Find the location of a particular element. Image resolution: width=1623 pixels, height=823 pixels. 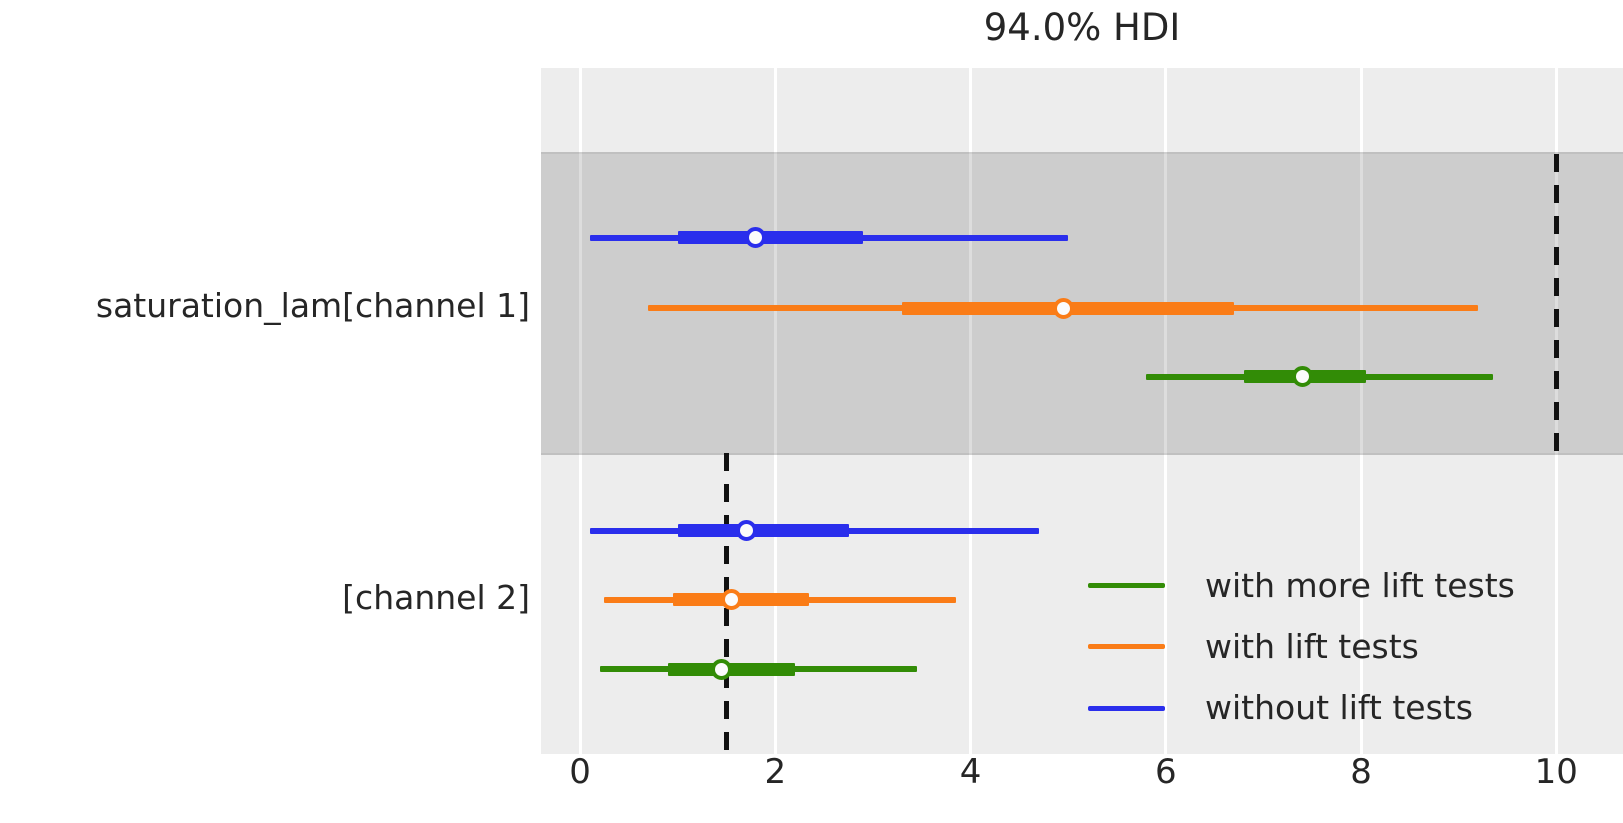

reference-dashed-line is located at coordinates (1556, 303).